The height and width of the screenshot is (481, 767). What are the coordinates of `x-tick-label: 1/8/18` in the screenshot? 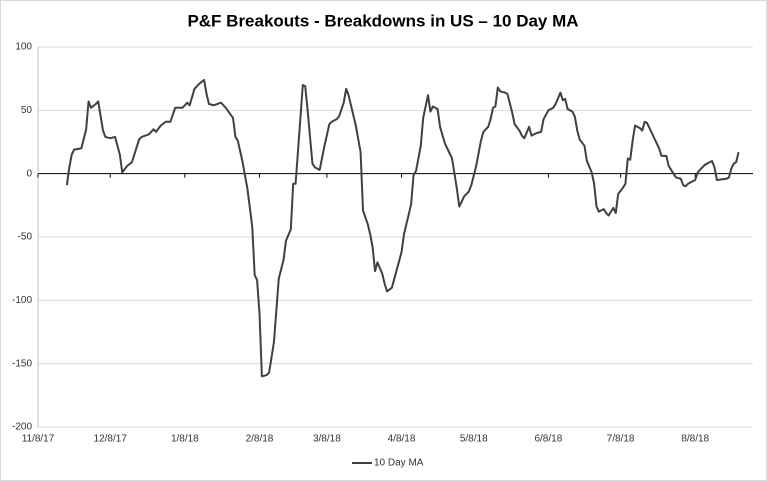 It's located at (185, 439).